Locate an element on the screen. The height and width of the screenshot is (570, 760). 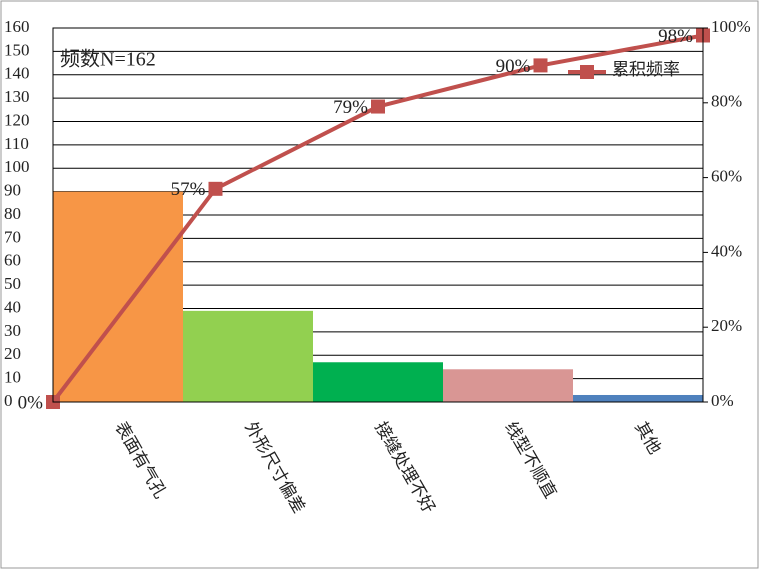
y-tick-label: 90 is located at coordinates (12, 190).